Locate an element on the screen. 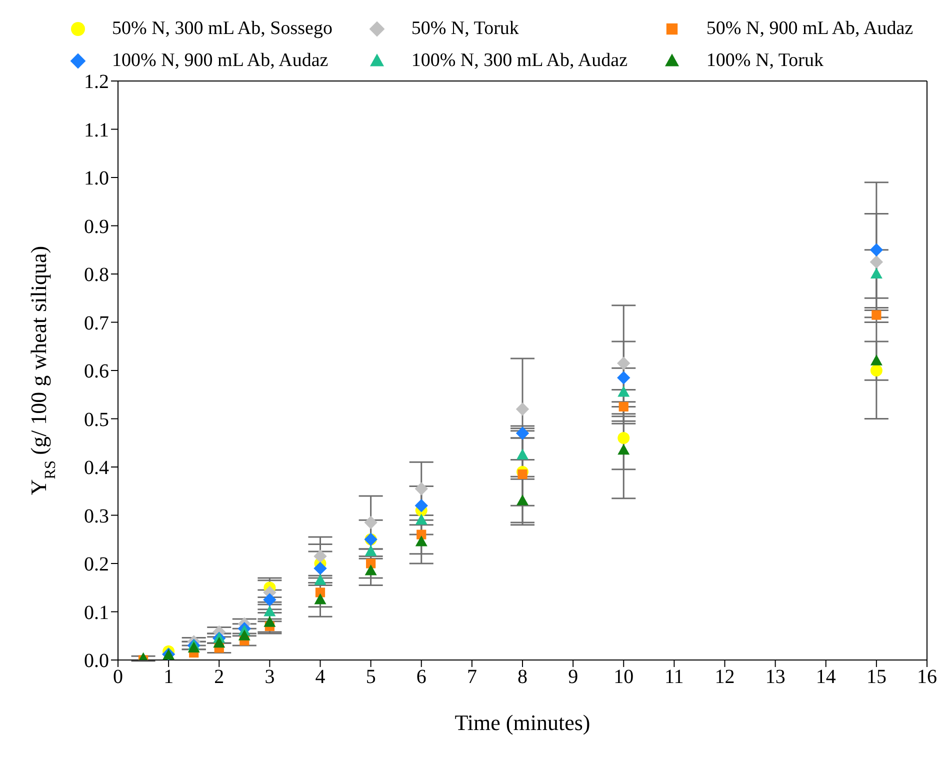 This screenshot has width=947, height=762. x-tick-label: 2 is located at coordinates (219, 677).